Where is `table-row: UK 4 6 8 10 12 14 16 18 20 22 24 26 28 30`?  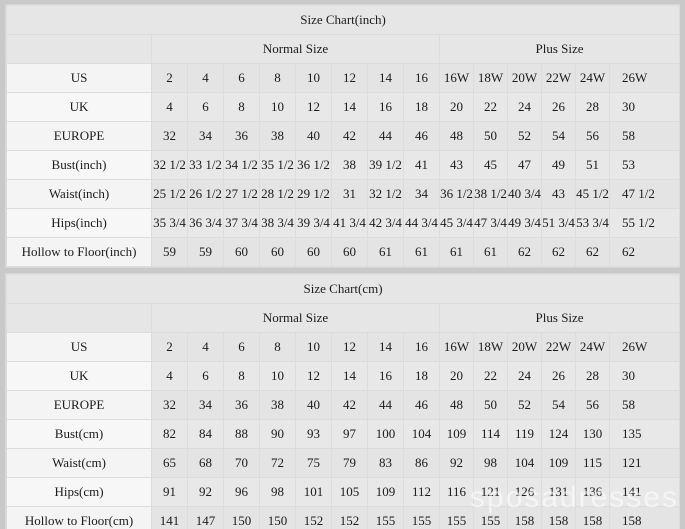
table-row: UK 4 6 8 10 12 14 16 18 20 22 24 26 28 30 is located at coordinates (343, 376).